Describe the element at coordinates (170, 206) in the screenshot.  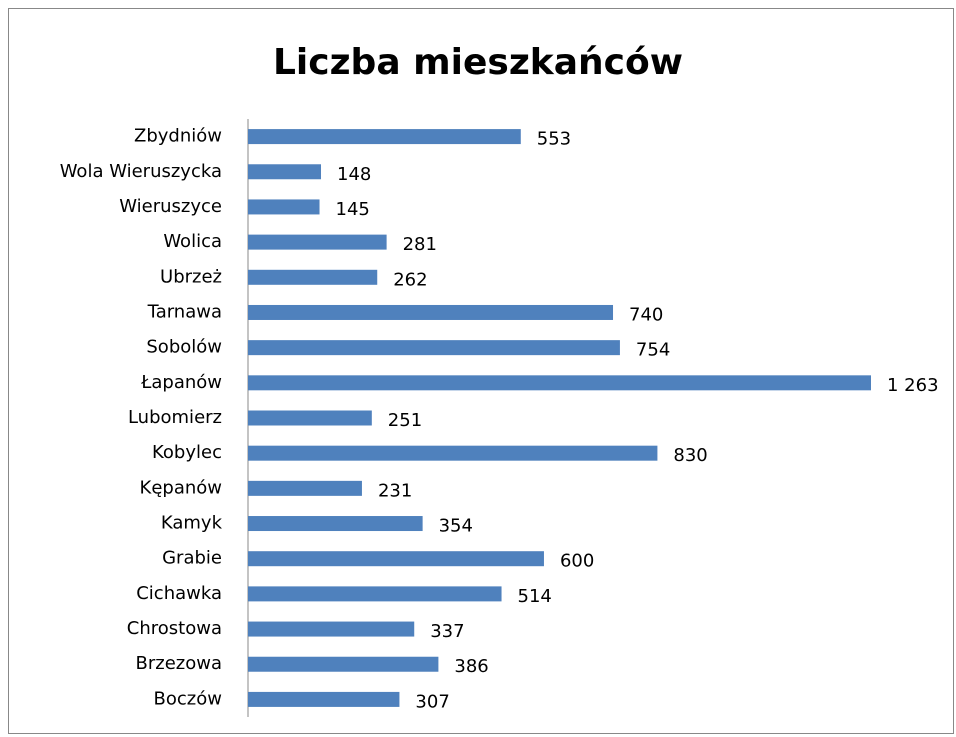
I see `category-label: Wieruszyce` at that location.